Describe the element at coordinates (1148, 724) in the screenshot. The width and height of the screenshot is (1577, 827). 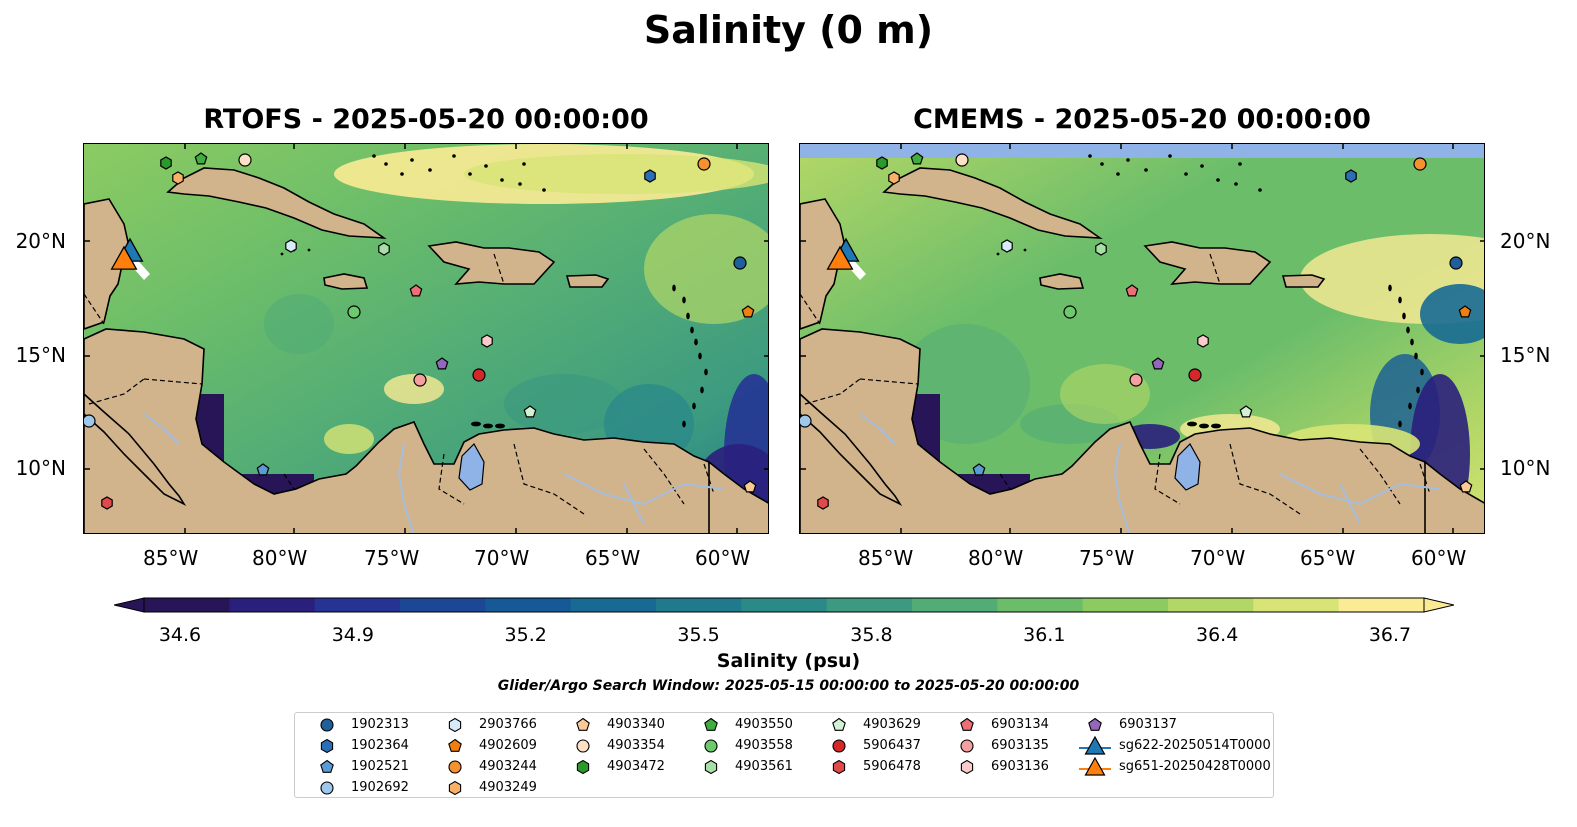
I see `legend-label: 6903137` at that location.